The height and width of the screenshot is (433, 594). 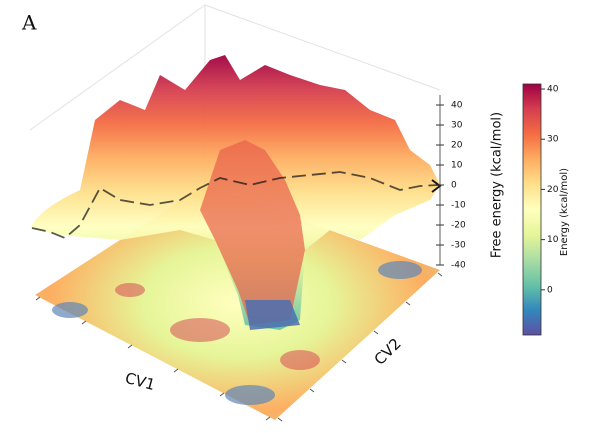 What do you see at coordinates (553, 190) in the screenshot?
I see `colorbar-tick-label: 20` at bounding box center [553, 190].